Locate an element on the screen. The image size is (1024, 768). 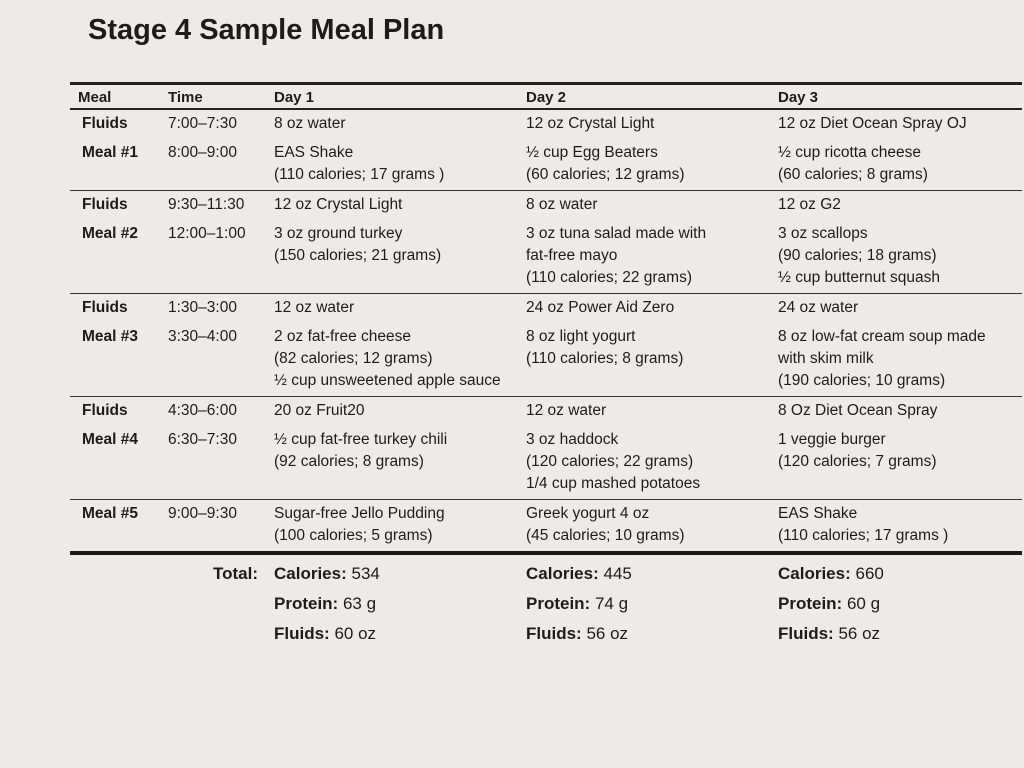
total-line: Protein: 74 g is located at coordinates (644, 604).